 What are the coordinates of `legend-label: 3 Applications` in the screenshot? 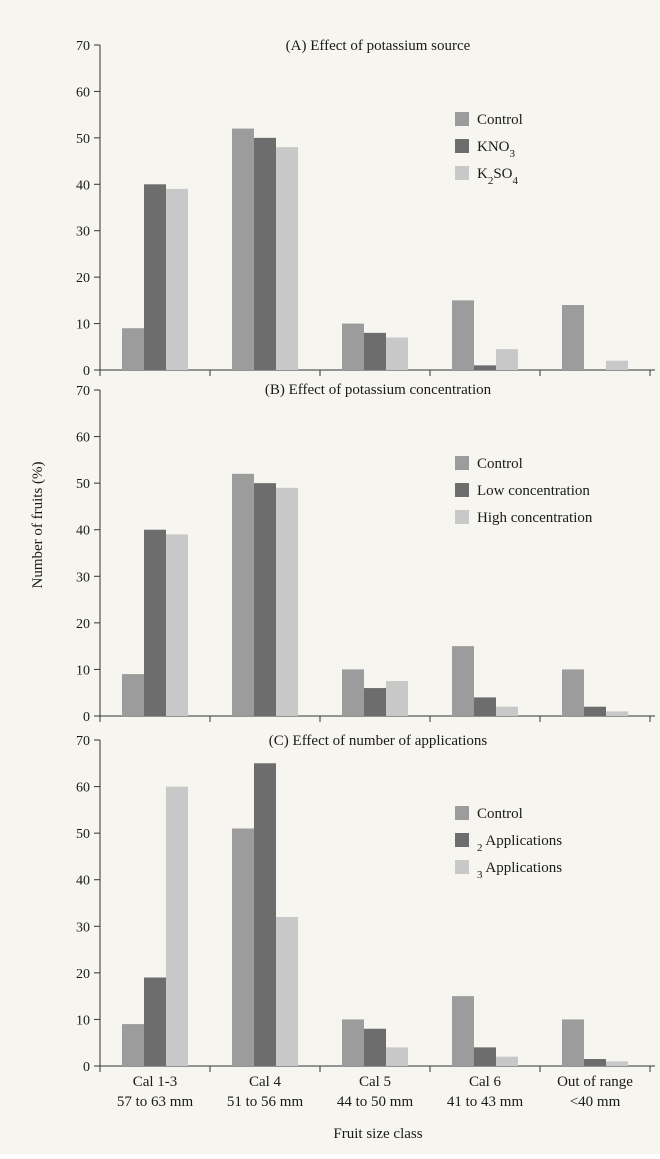 It's located at (519, 870).